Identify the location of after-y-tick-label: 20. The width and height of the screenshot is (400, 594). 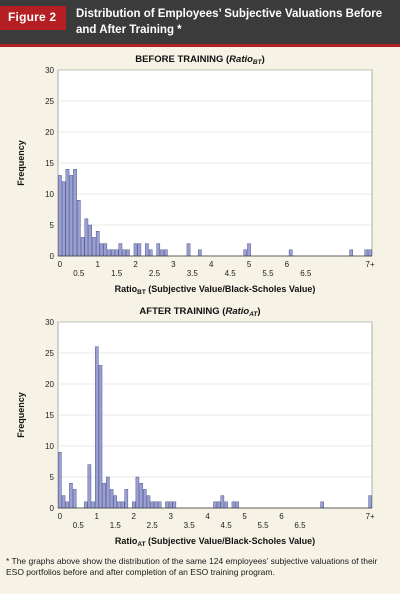
(49, 384).